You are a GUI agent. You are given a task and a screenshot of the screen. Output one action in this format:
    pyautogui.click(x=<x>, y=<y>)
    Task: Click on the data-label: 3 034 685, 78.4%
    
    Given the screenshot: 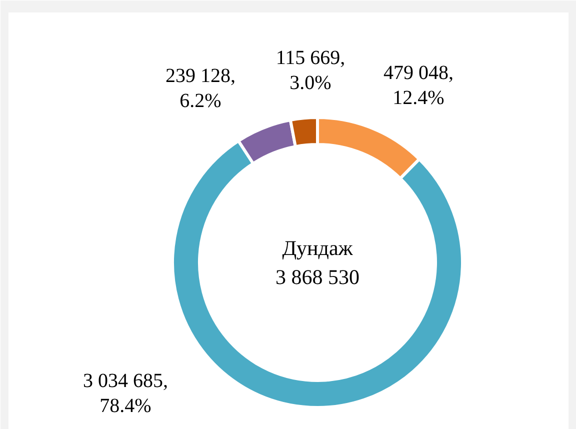 What is the action you would take?
    pyautogui.click(x=125, y=394)
    